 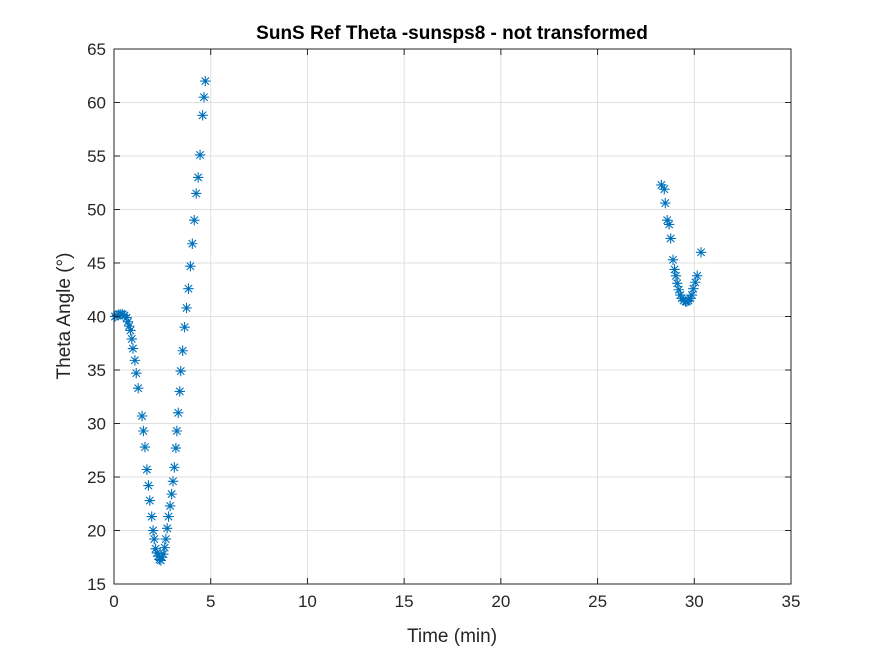 I want to click on y-tick-label: 40, so click(x=96, y=317).